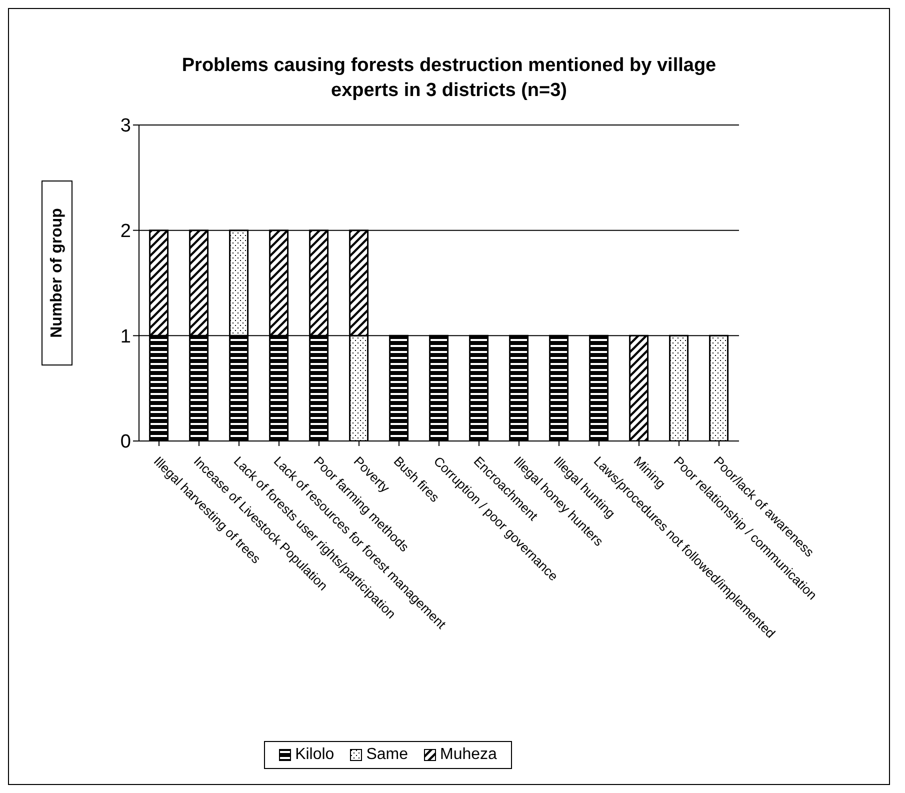 The height and width of the screenshot is (793, 905). What do you see at coordinates (125, 231) in the screenshot?
I see `y-tick-label: 2` at bounding box center [125, 231].